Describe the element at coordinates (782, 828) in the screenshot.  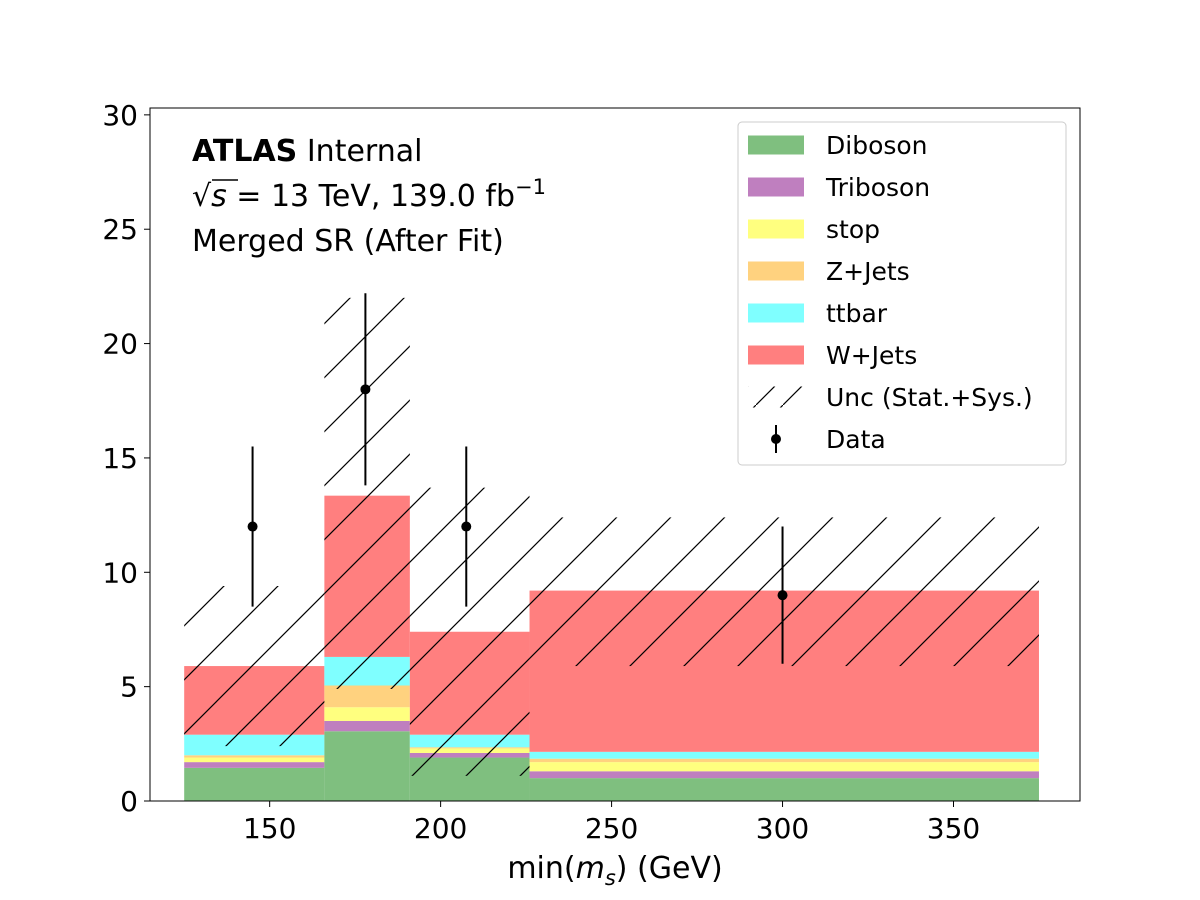
I see `x-tick-label-300: 300` at that location.